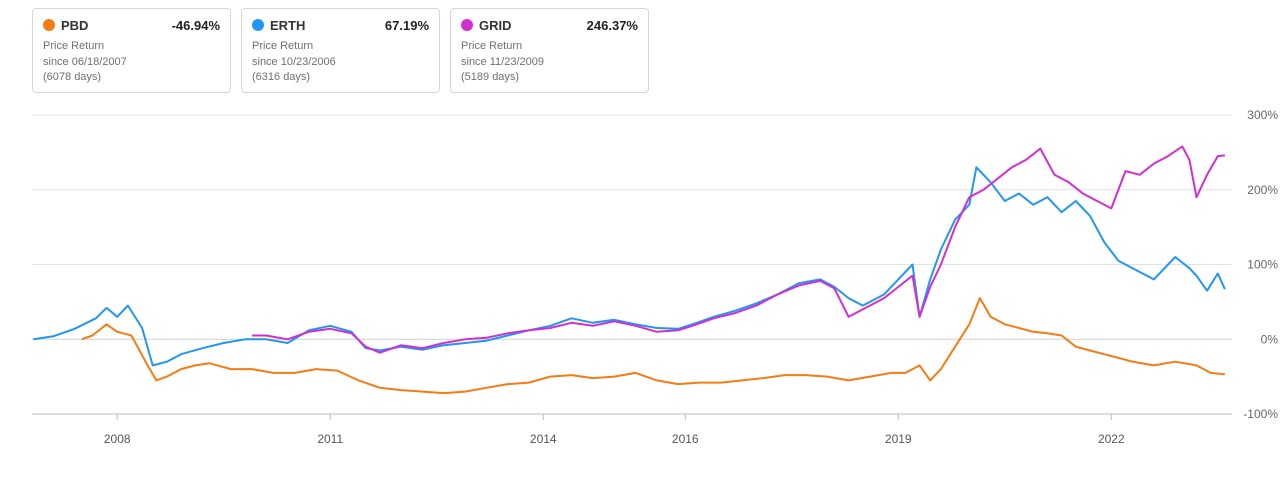 The height and width of the screenshot is (481, 1280). What do you see at coordinates (49, 25) in the screenshot?
I see `pbd-dot-icon` at bounding box center [49, 25].